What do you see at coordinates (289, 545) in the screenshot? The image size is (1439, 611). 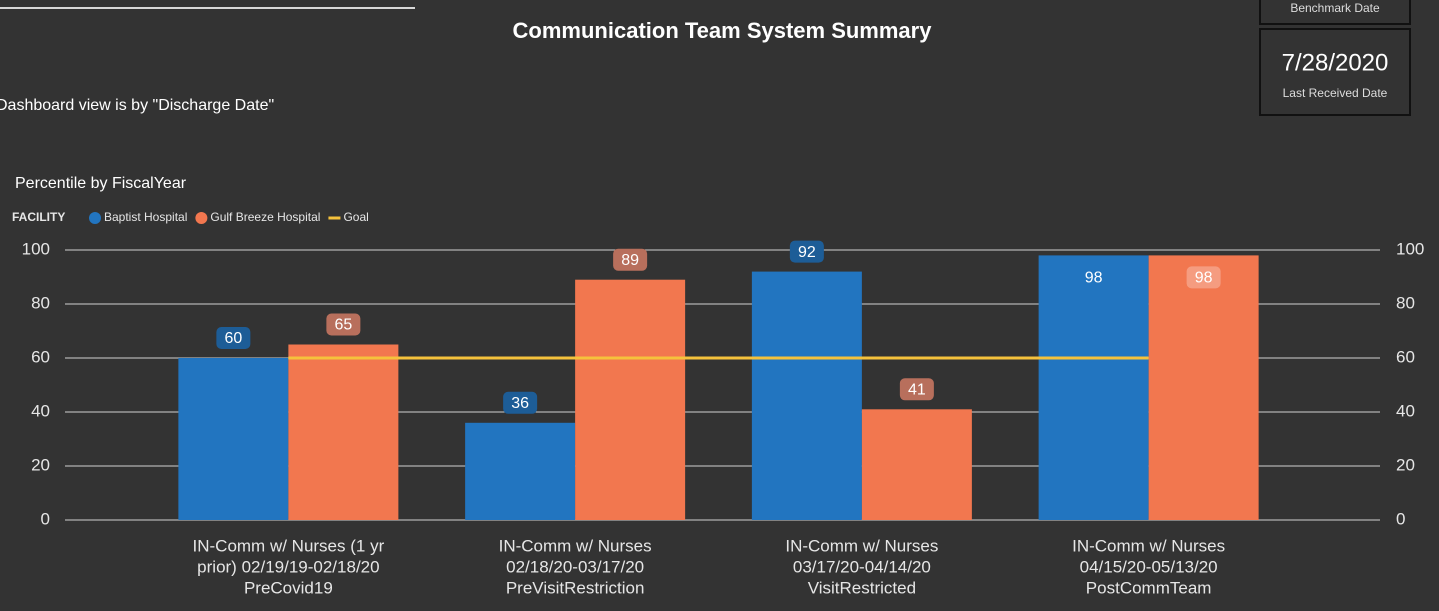 I see `x-tick-label: IN-Comm w/ Nurses (1 yr` at bounding box center [289, 545].